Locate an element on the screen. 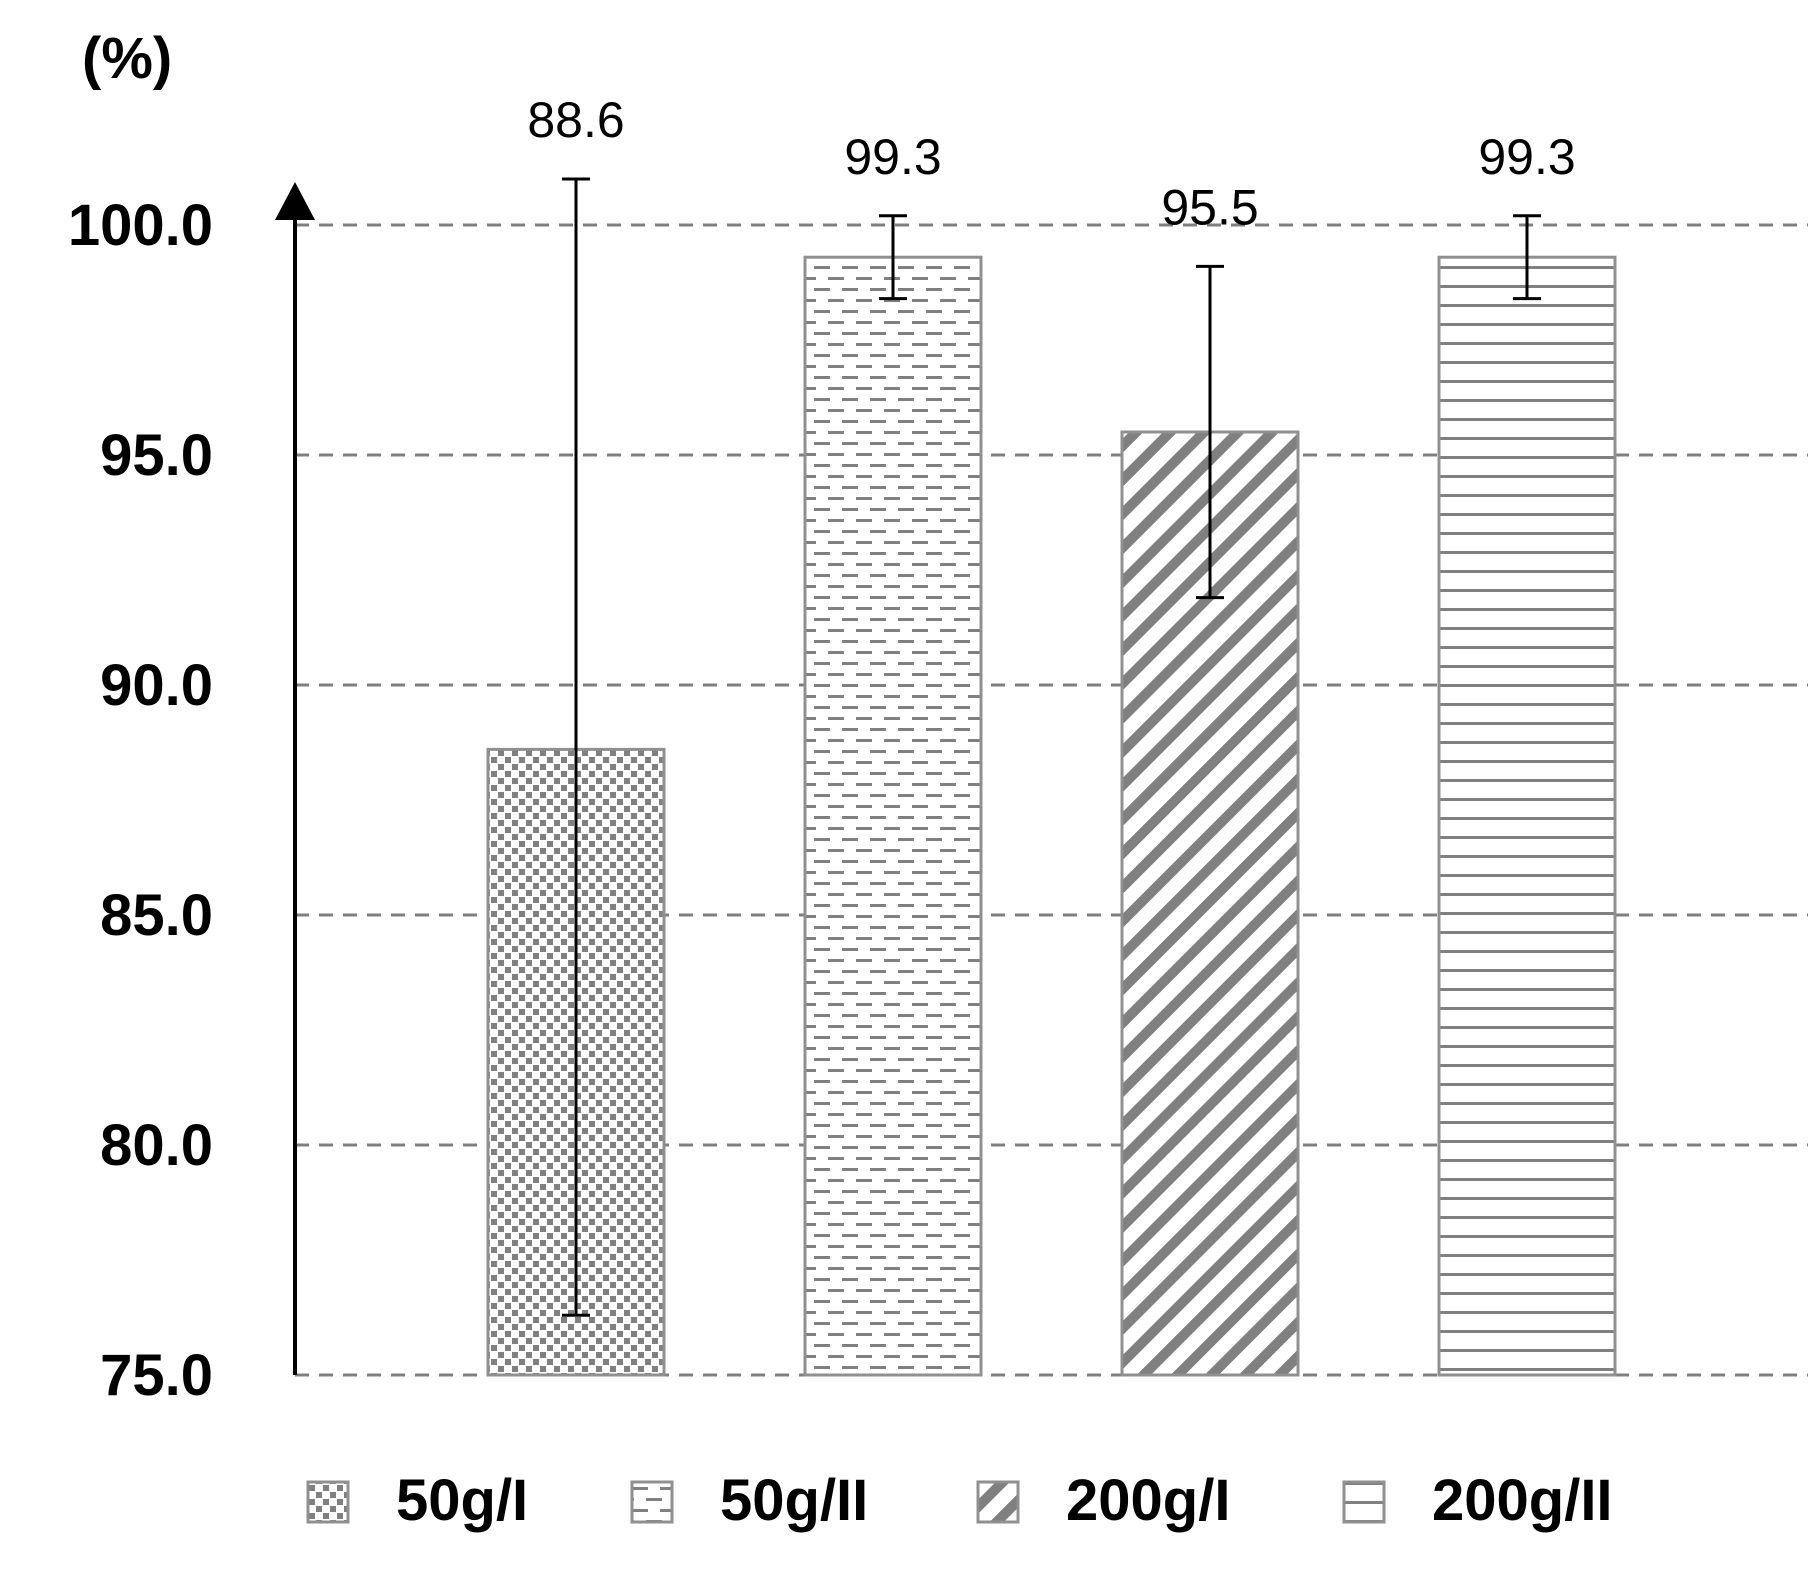  y-axis-arrow is located at coordinates (295, 201).